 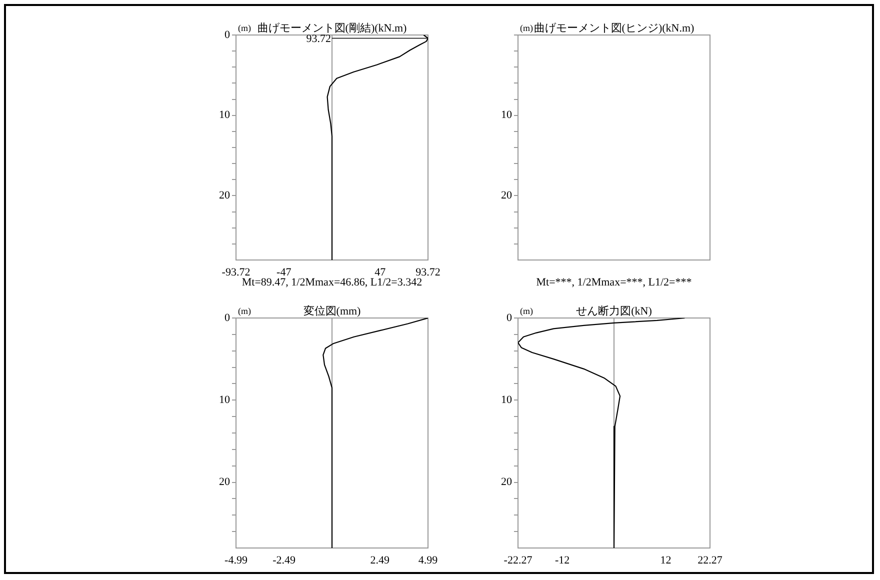 I want to click on x-tick-label: -22.27, so click(x=518, y=560).